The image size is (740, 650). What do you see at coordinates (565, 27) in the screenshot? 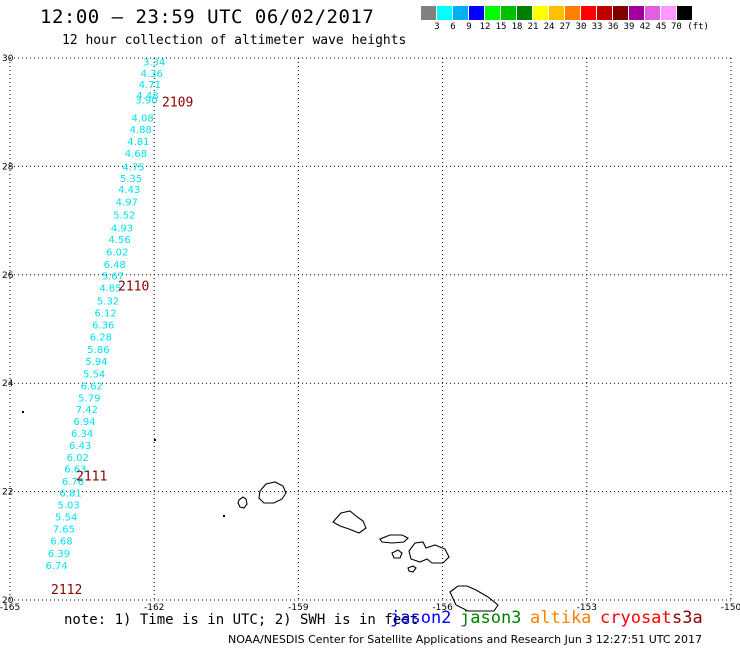
I see `legend-label: 27` at bounding box center [565, 27].